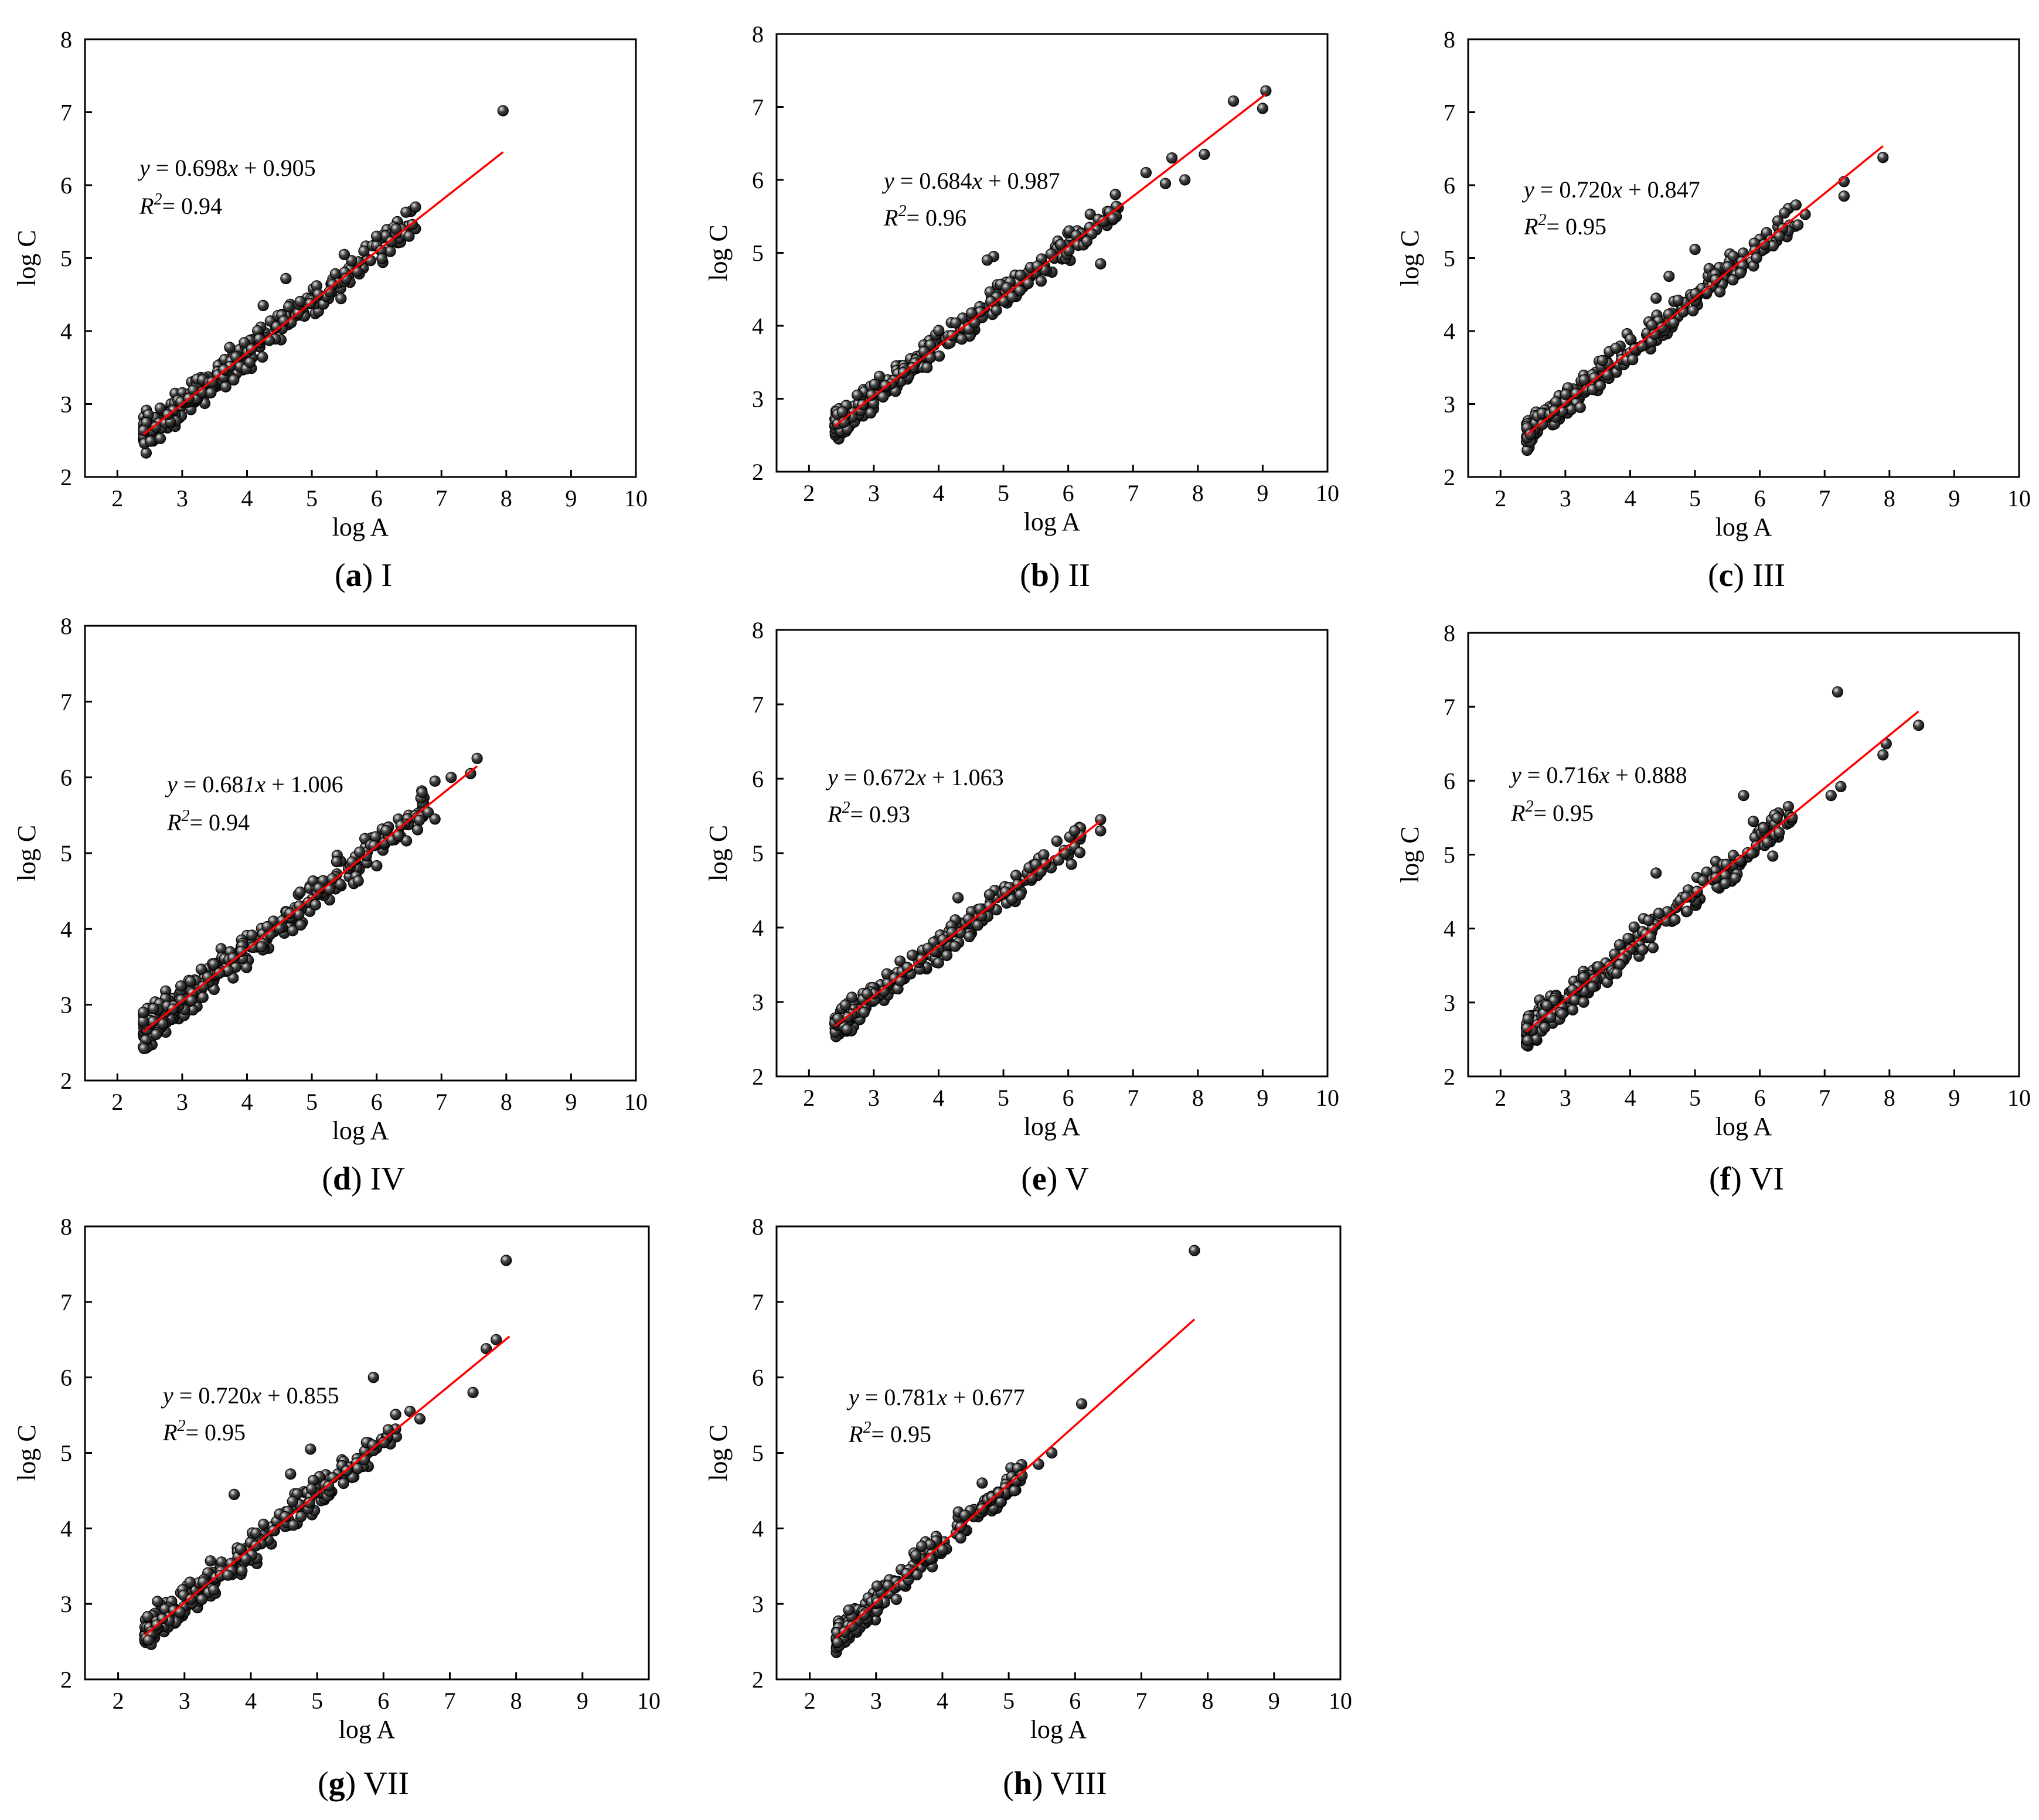 This screenshot has width=2039, height=1820. I want to click on r-squared-label: R2= 0.94, so click(180, 204).